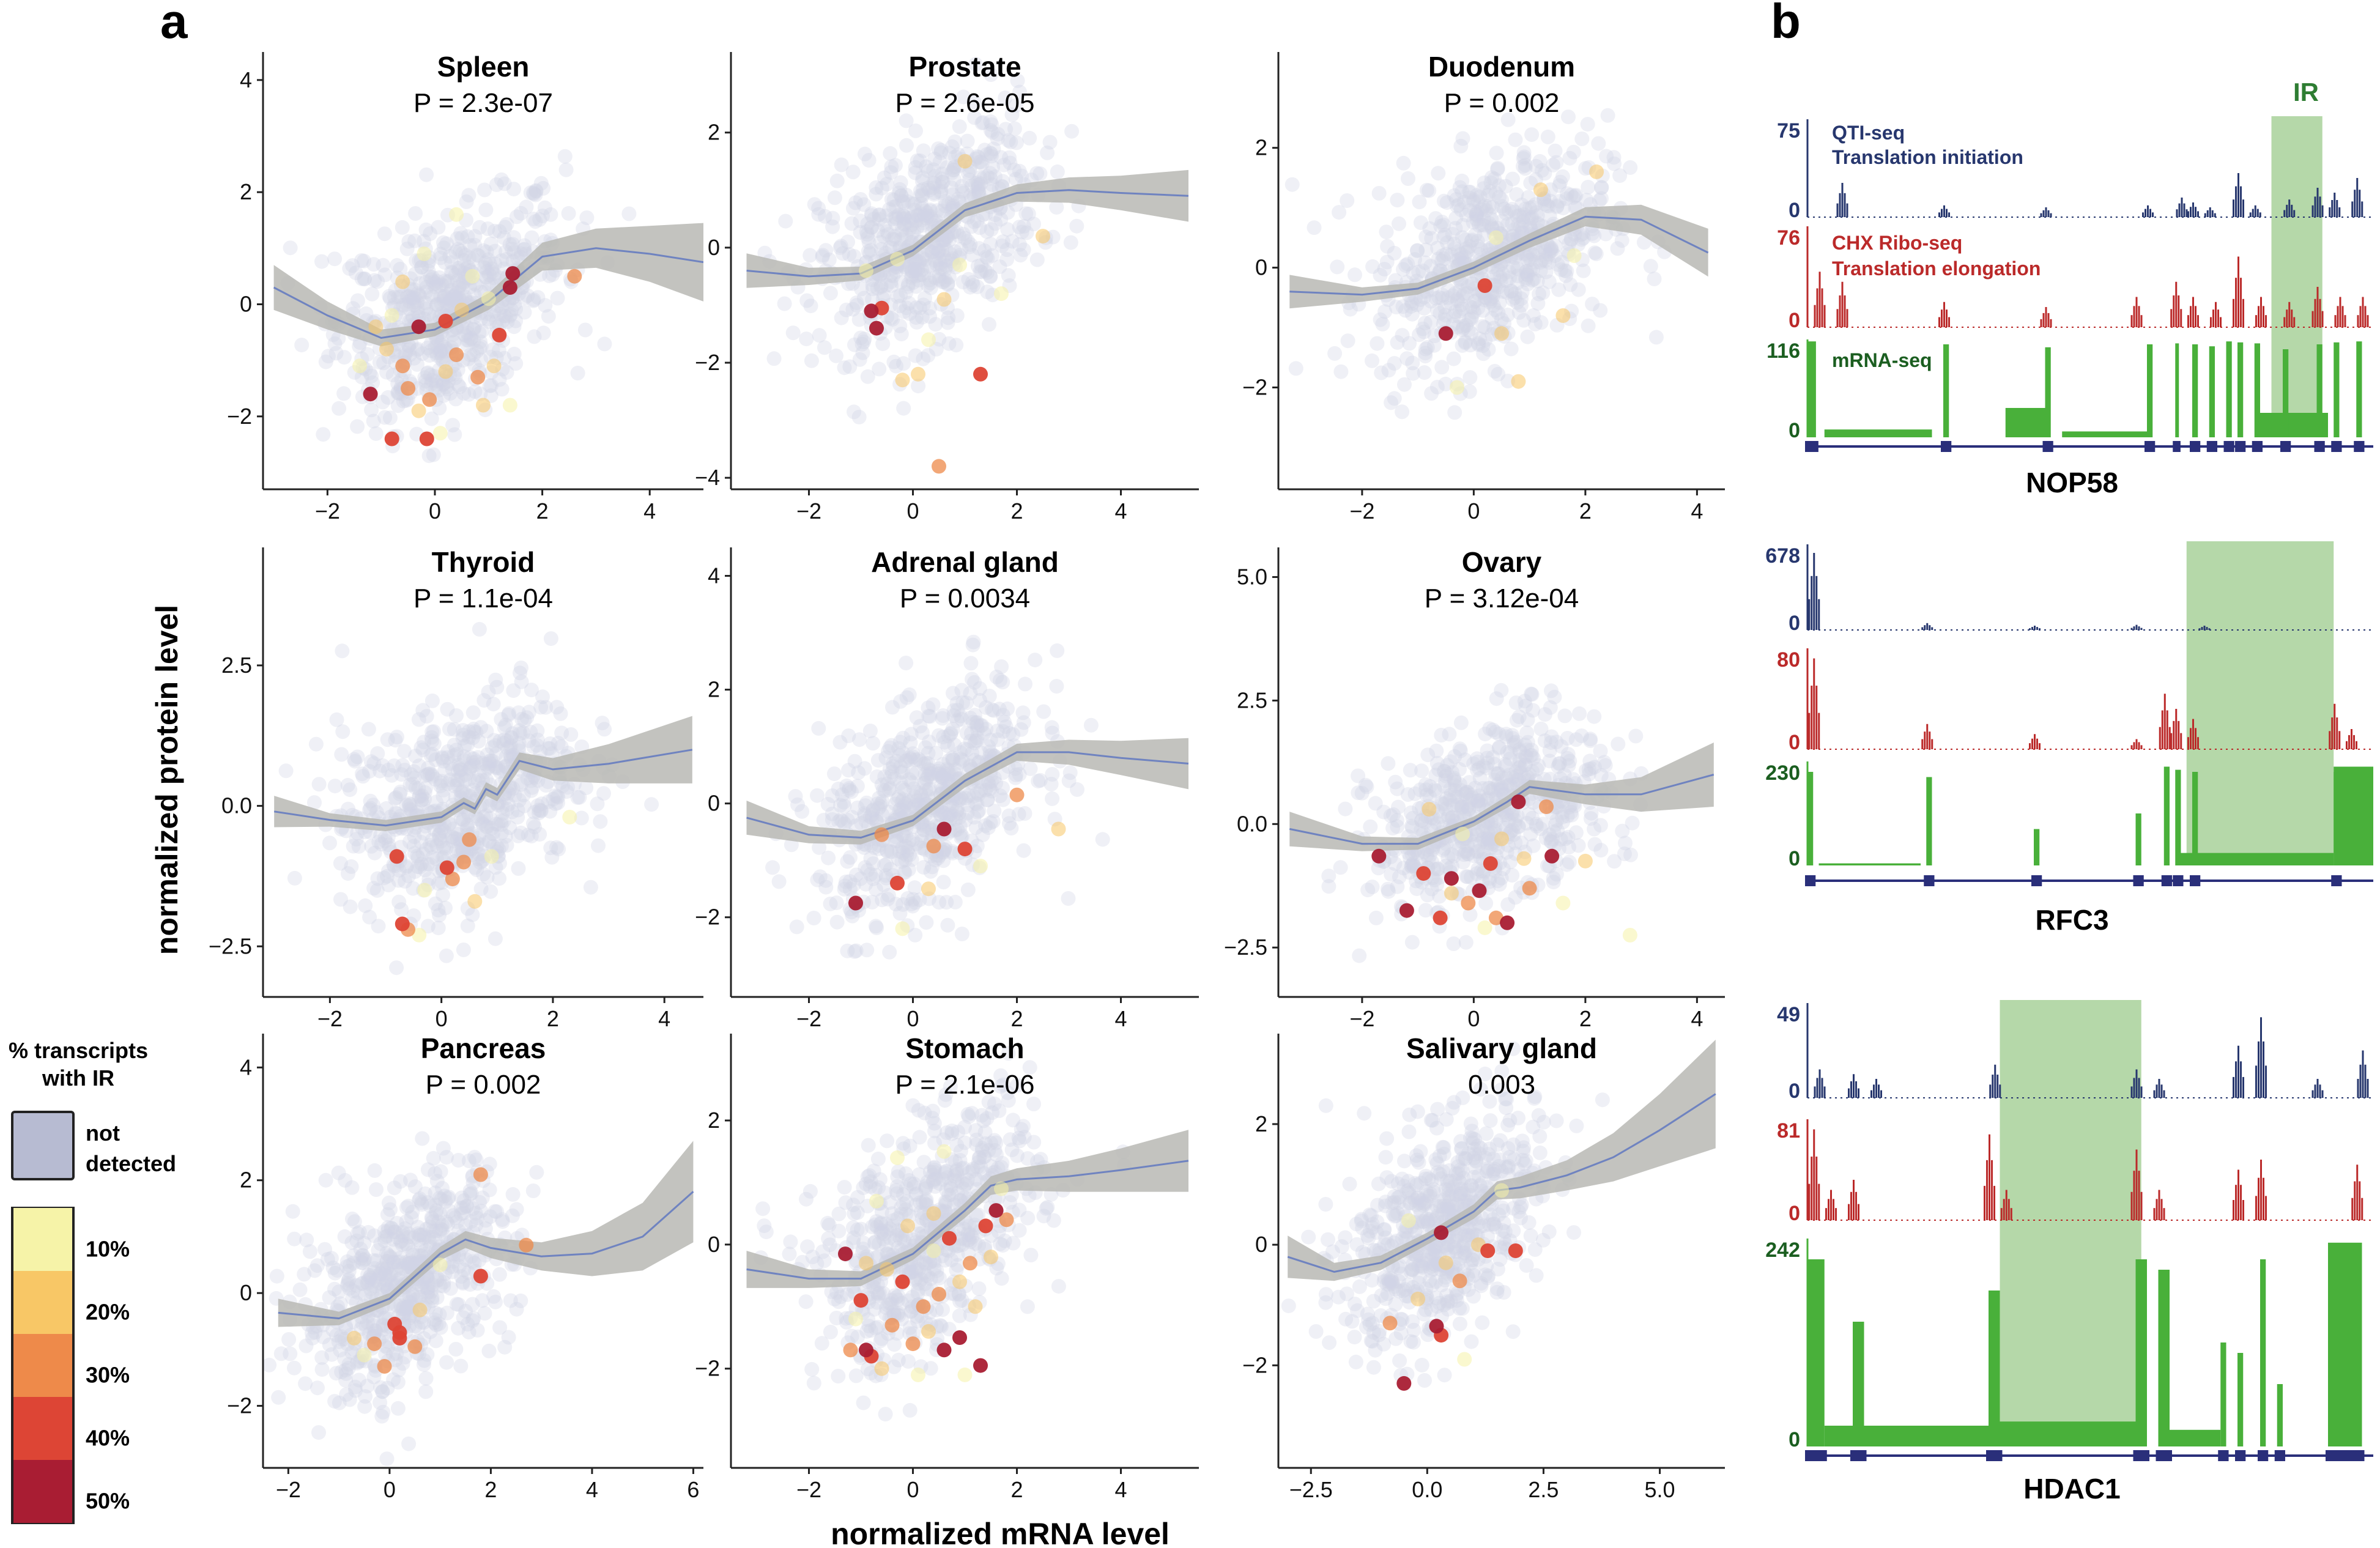  I want to click on y-axis-label: normalized protein level, so click(167, 780).